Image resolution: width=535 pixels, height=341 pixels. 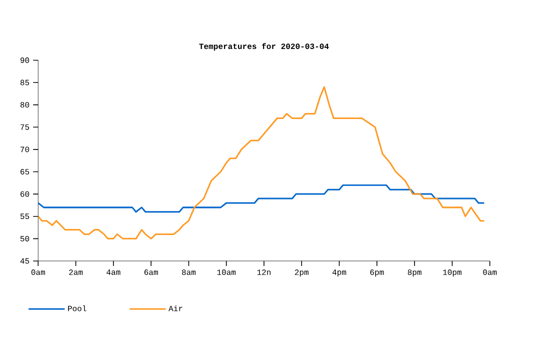 What do you see at coordinates (151, 272) in the screenshot?
I see `x-tick-label: 6am` at bounding box center [151, 272].